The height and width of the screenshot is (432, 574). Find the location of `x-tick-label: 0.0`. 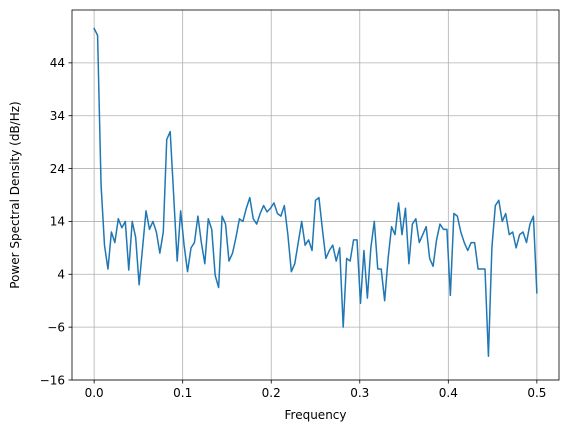

x-tick-label: 0.0 is located at coordinates (94, 393).